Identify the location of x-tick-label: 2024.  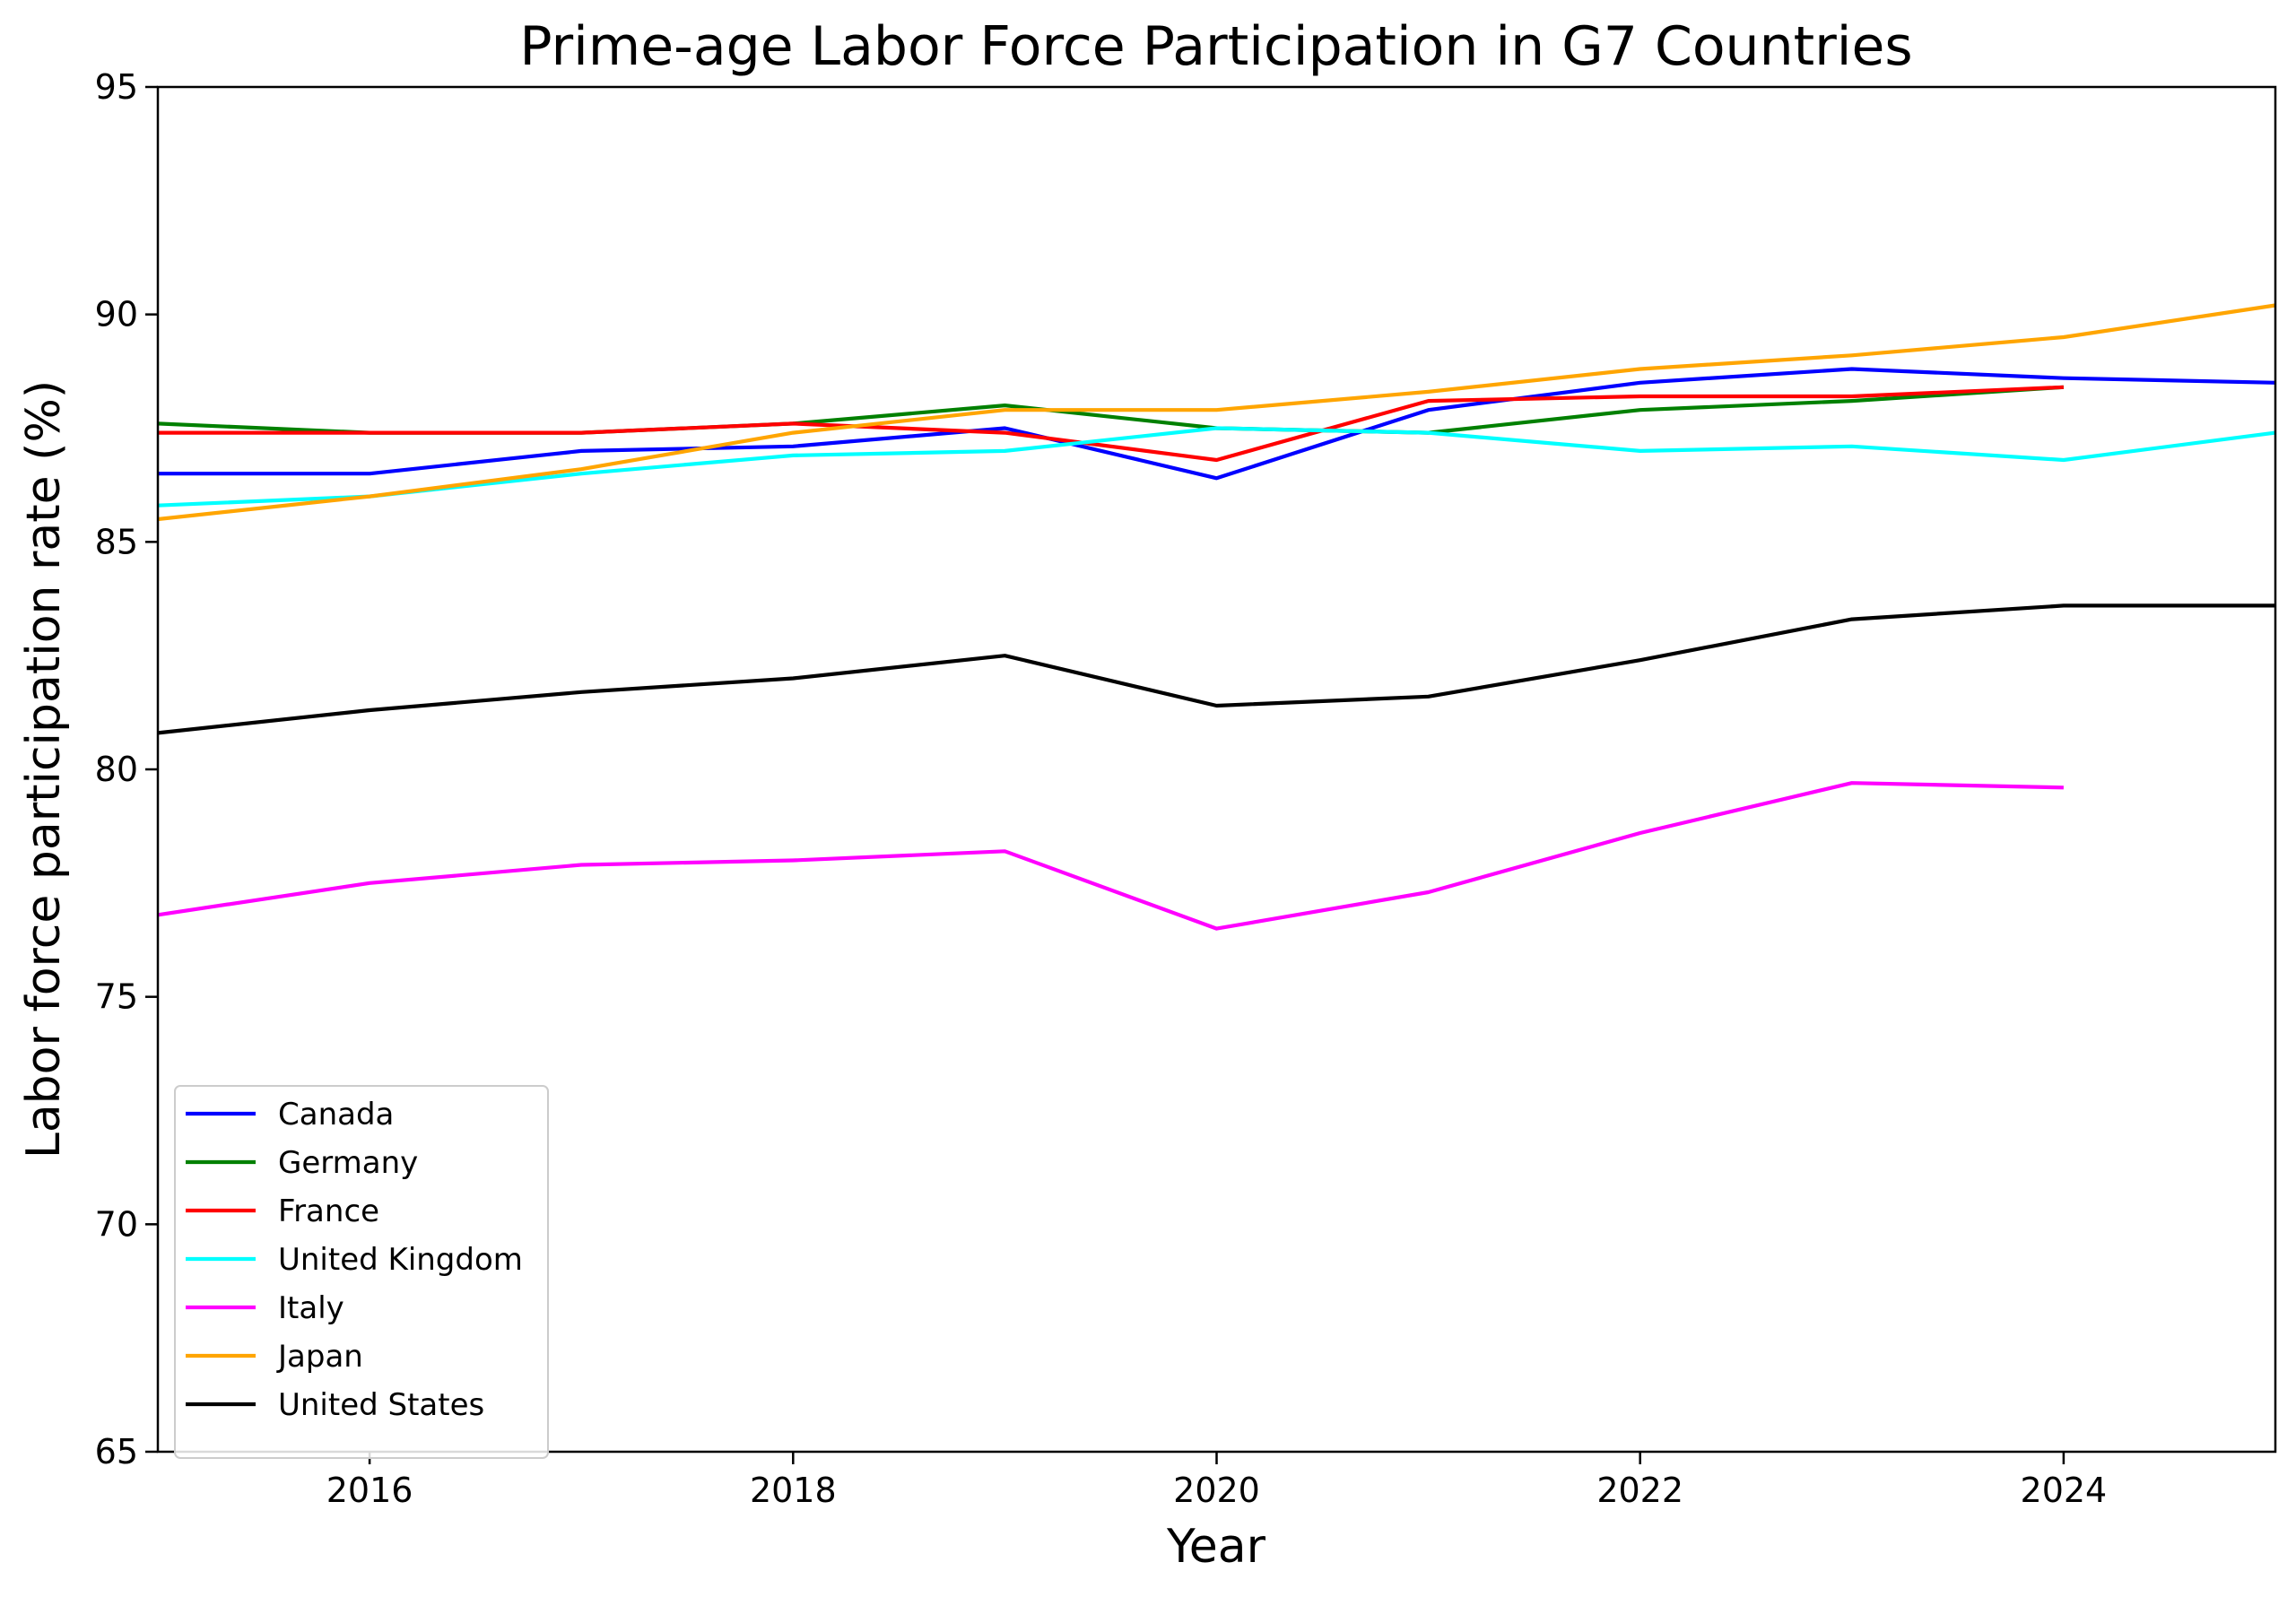
(2064, 1490).